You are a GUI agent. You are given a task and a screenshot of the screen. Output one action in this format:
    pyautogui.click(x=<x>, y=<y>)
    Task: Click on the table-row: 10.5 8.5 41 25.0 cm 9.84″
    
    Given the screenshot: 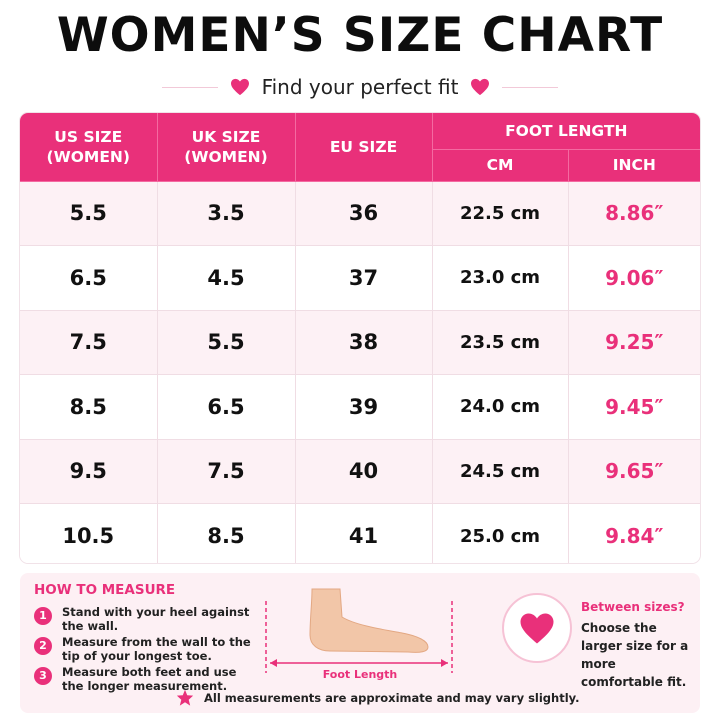 What is the action you would take?
    pyautogui.click(x=360, y=533)
    